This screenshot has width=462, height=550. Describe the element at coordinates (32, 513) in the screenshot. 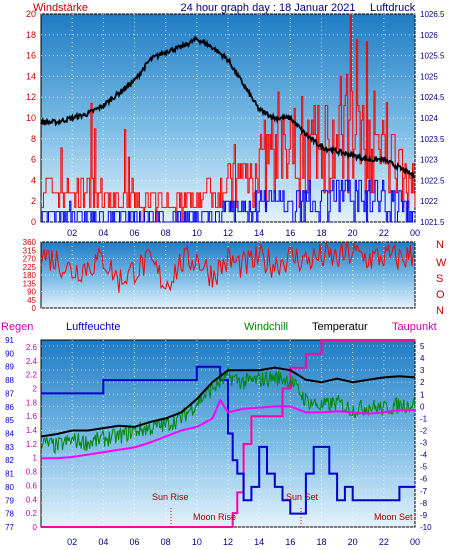

I see `y-tick-label: 0.2` at that location.